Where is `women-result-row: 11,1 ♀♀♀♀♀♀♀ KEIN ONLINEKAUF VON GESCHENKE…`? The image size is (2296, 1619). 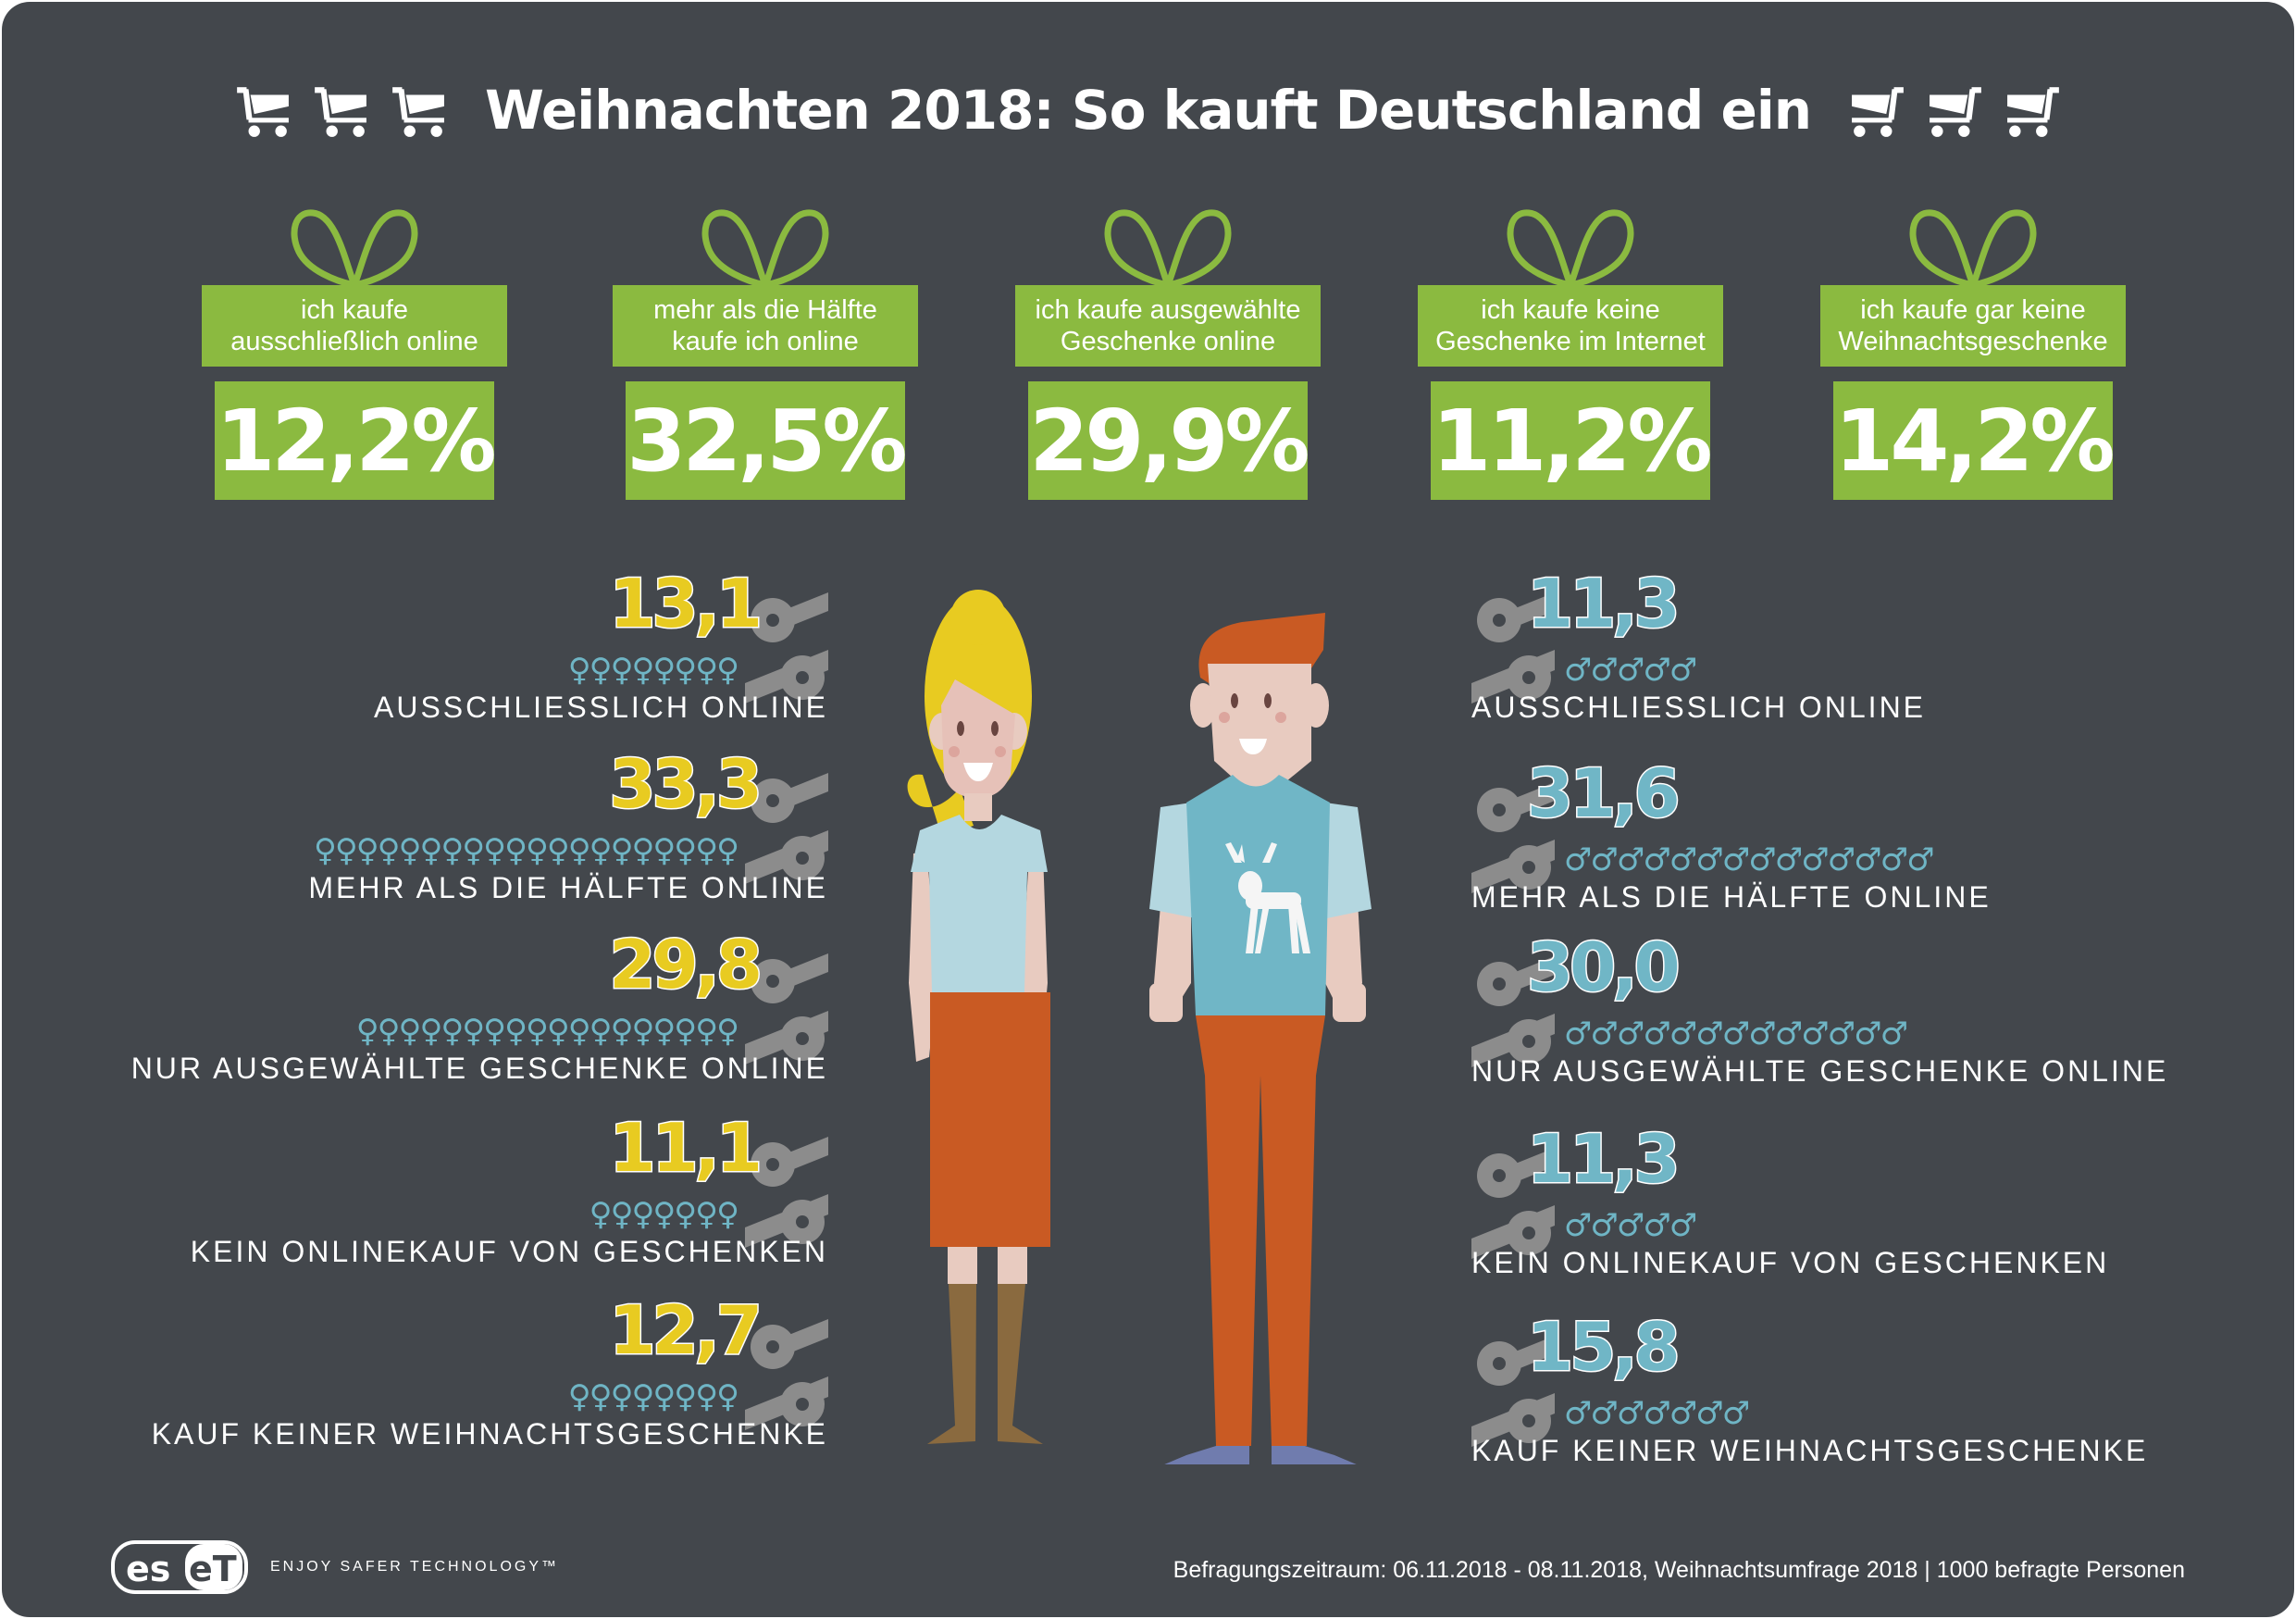 women-result-row: 11,1 ♀♀♀♀♀♀♀ KEIN ONLINEKAUF VON GESCHENKE… is located at coordinates (458, 1188).